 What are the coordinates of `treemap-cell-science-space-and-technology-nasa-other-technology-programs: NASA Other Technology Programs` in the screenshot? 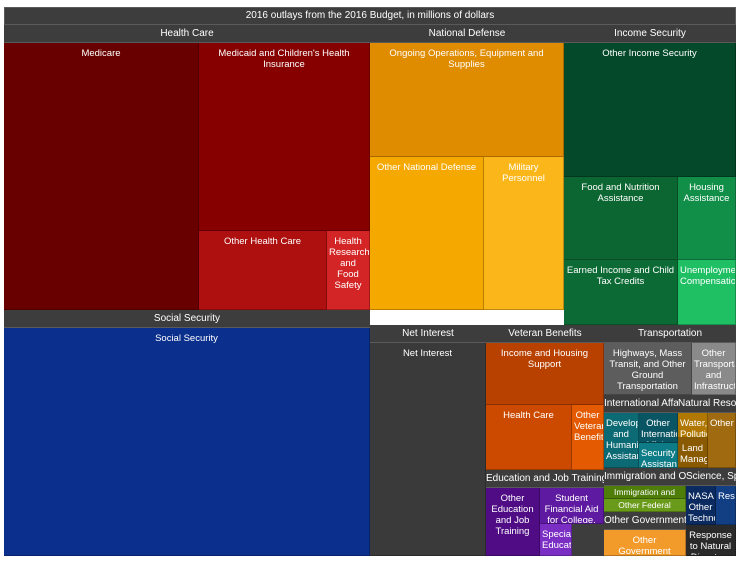 It's located at (701, 505).